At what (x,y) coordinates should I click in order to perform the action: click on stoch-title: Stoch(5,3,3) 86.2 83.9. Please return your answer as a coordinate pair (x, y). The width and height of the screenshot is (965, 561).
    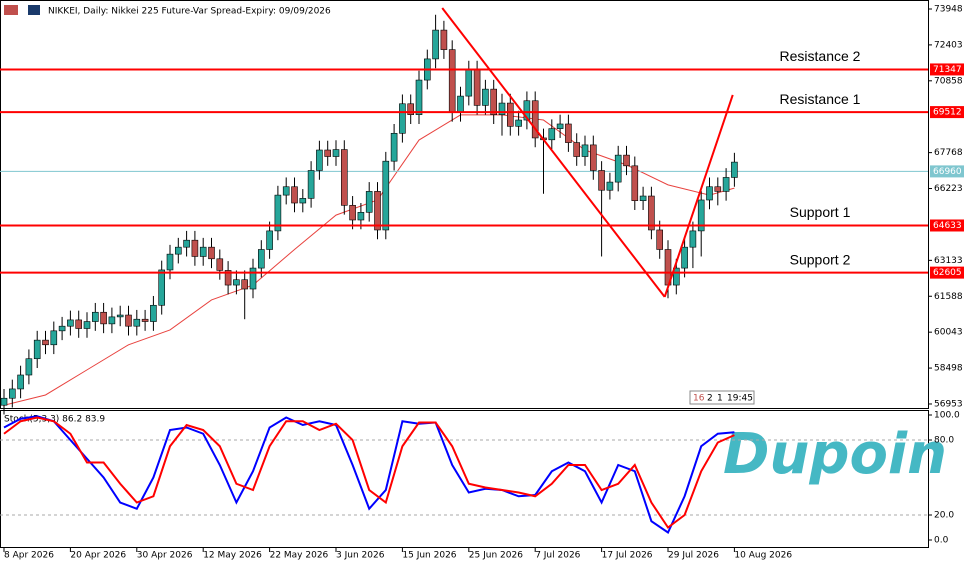
    Looking at the image, I should click on (54, 420).